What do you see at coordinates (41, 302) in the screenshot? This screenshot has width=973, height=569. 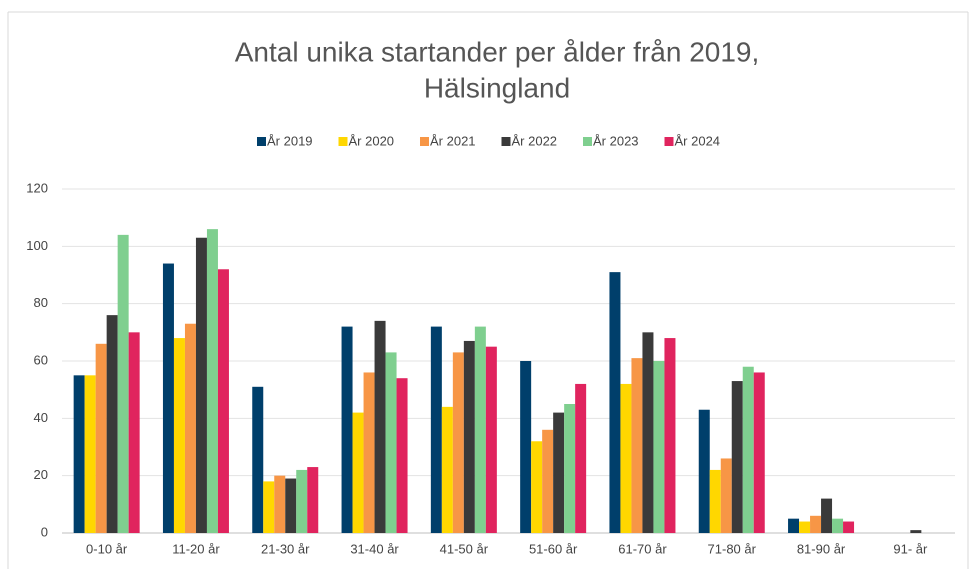 I see `y-tick-label: 80` at bounding box center [41, 302].